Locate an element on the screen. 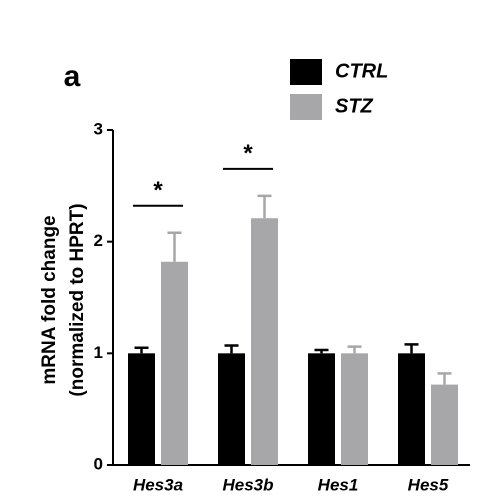  y-tick-label: 1 is located at coordinates (98, 352).